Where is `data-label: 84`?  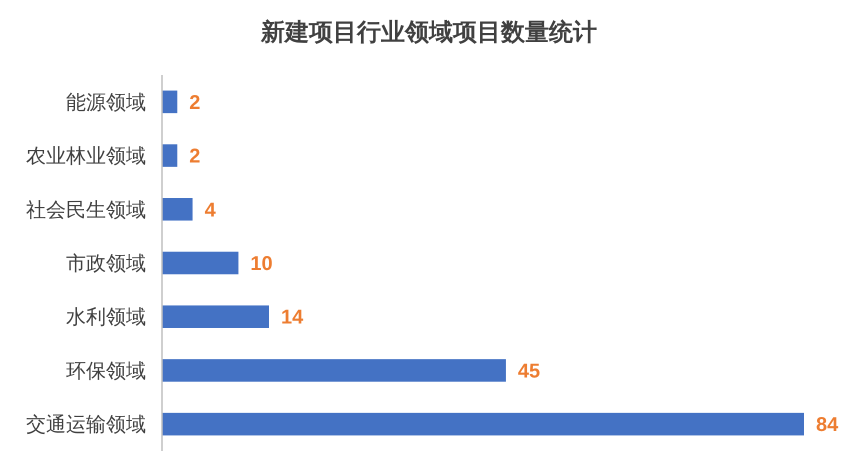
data-label: 84 is located at coordinates (828, 425).